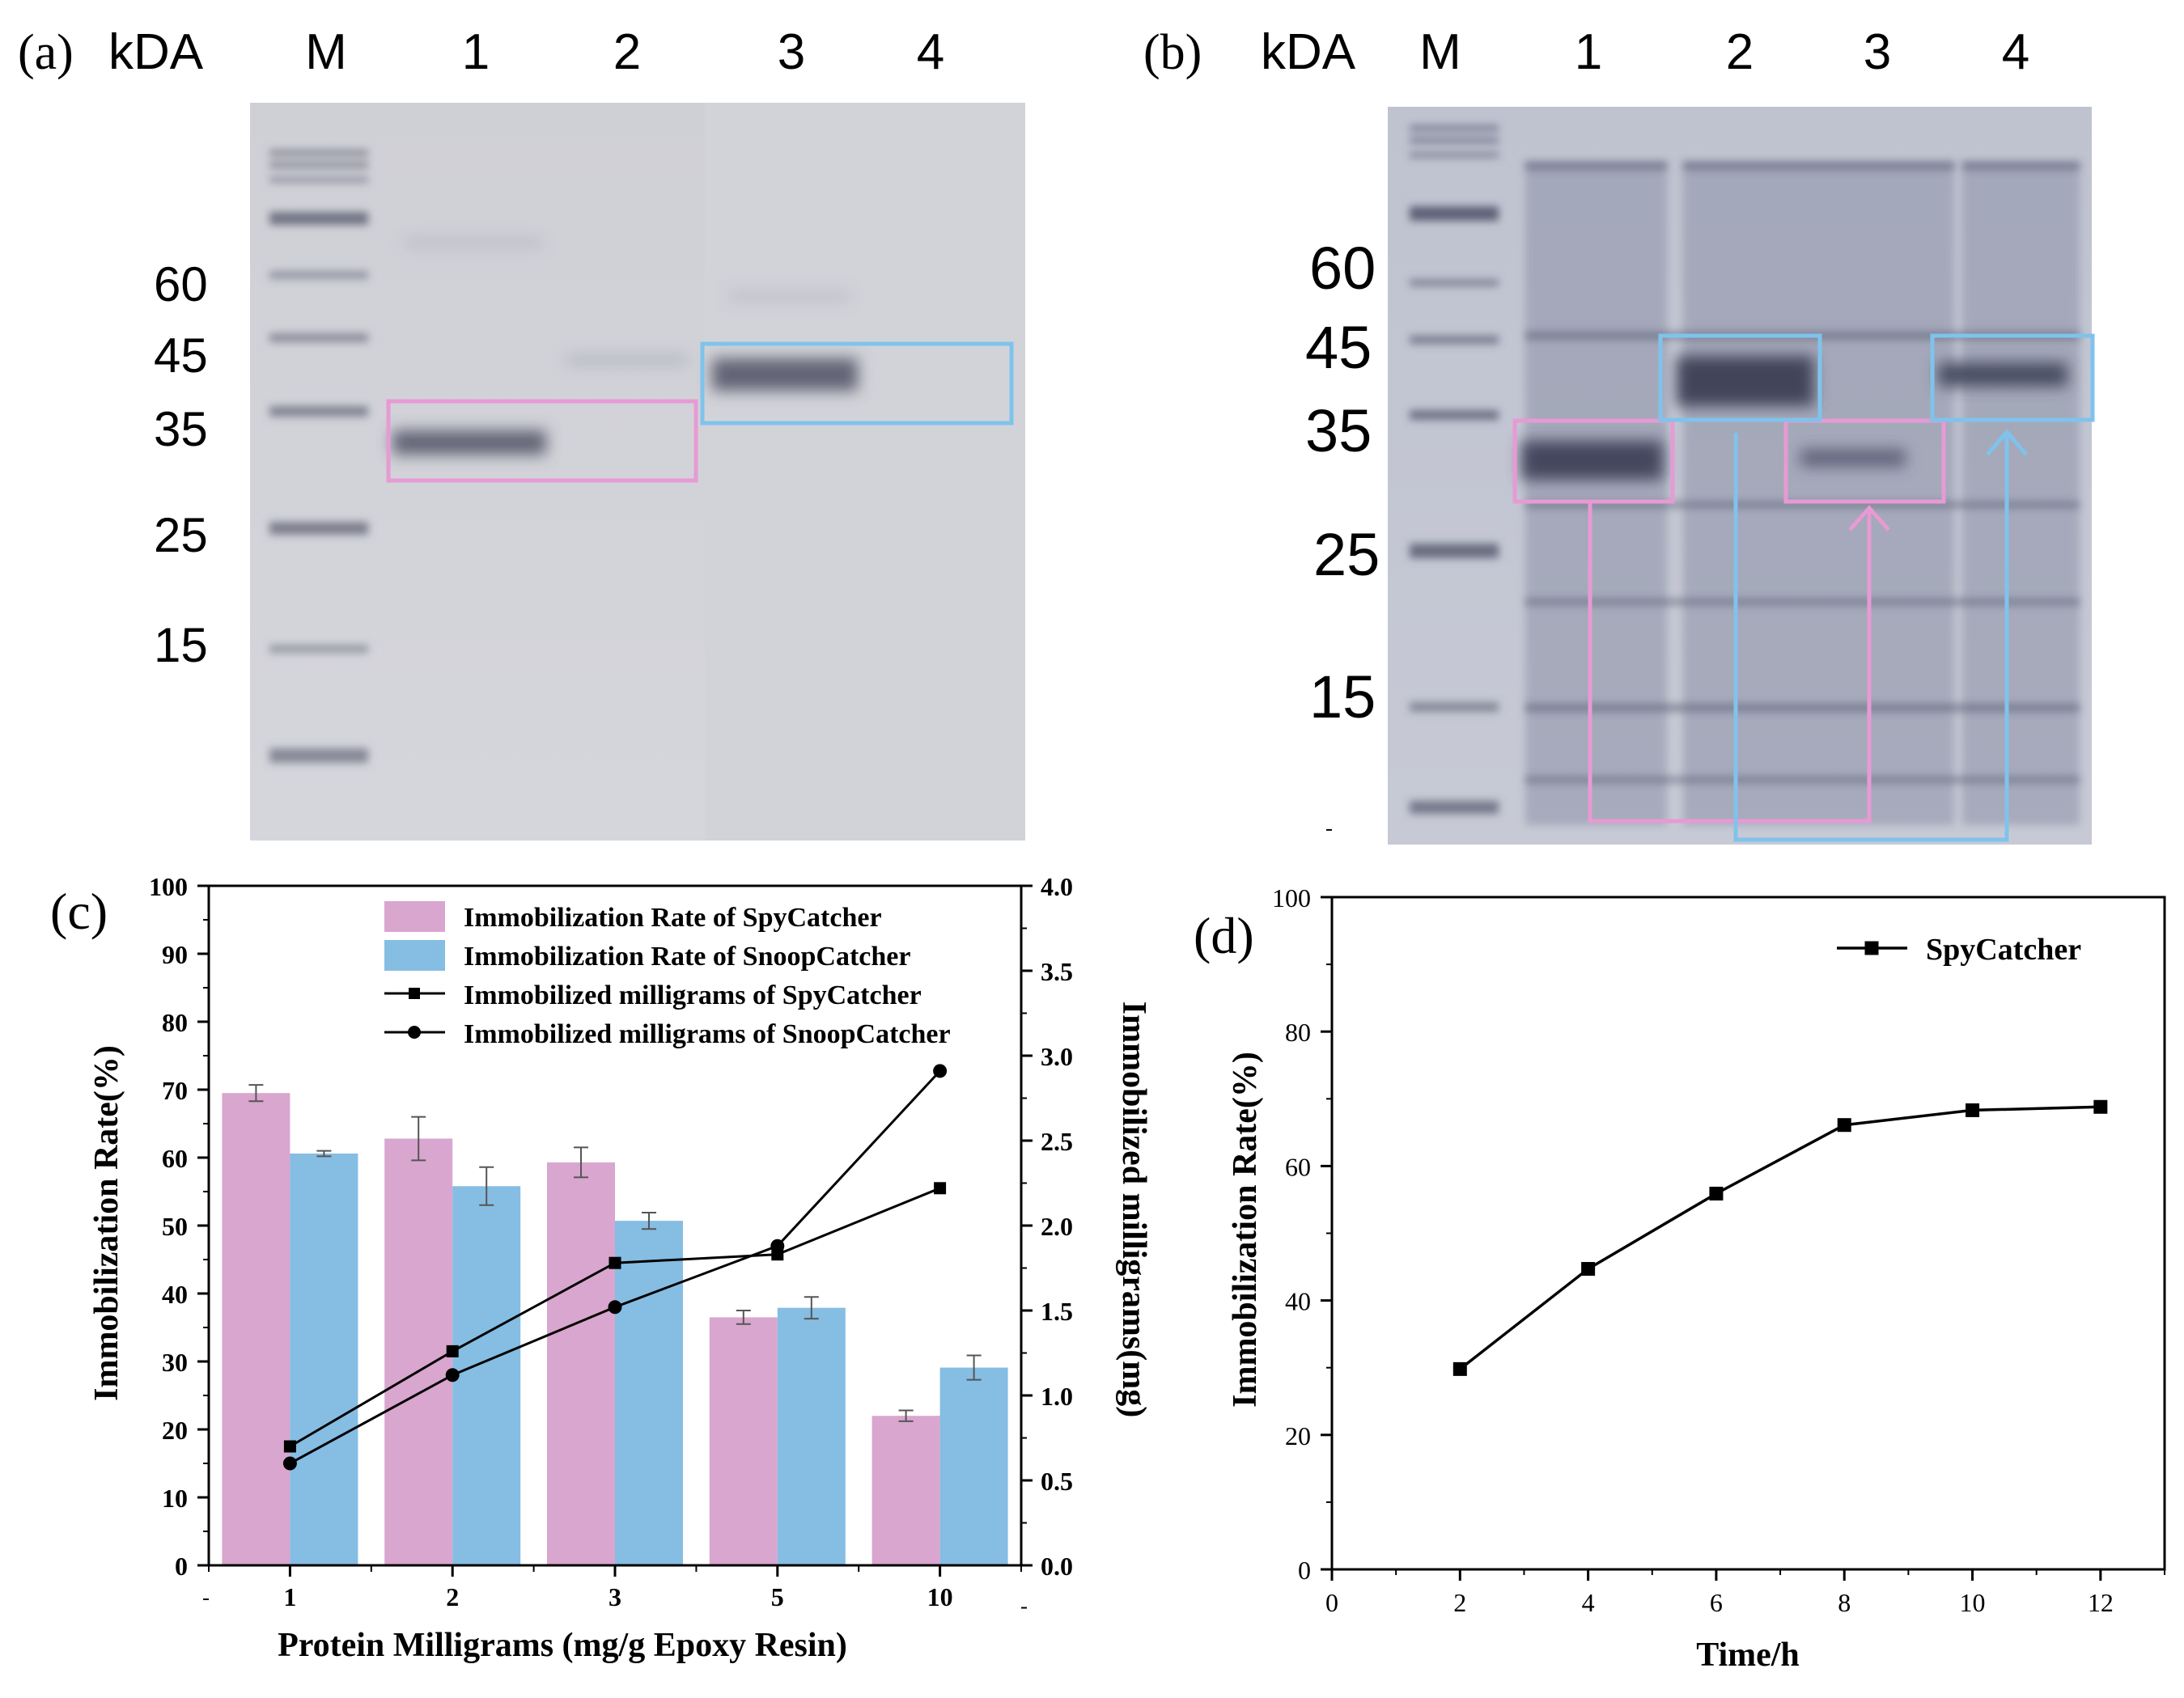 This screenshot has width=2184, height=1698. Describe the element at coordinates (1304, 1570) in the screenshot. I see `y-tick-label: 0` at that location.